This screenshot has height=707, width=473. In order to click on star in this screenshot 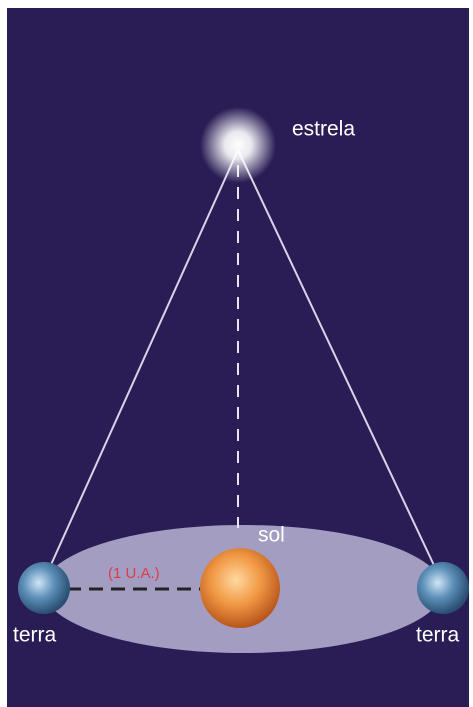, I will do `click(238, 145)`.